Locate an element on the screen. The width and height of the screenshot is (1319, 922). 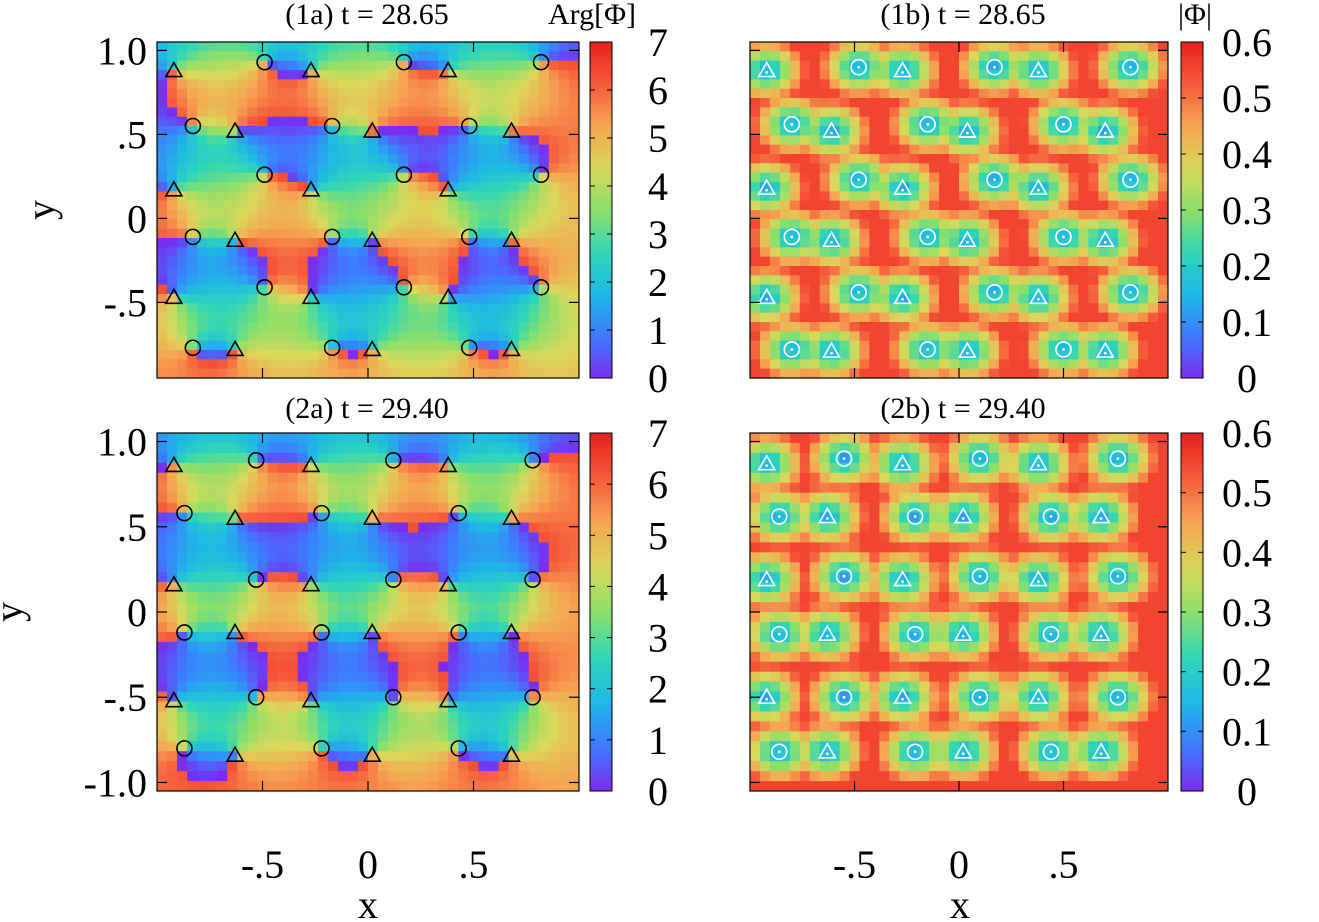
heatmap-2a is located at coordinates (368, 612).